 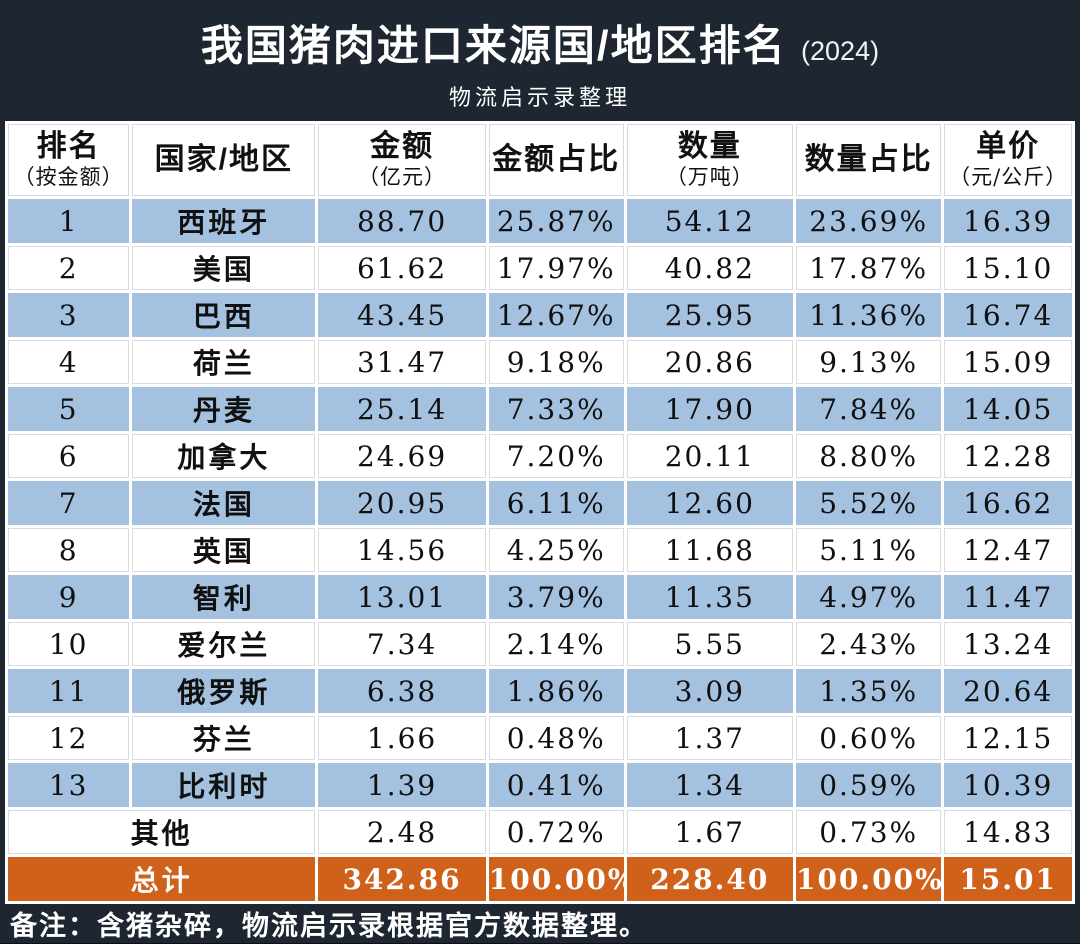 I want to click on header-amount-share: 金额占比, so click(x=556, y=160).